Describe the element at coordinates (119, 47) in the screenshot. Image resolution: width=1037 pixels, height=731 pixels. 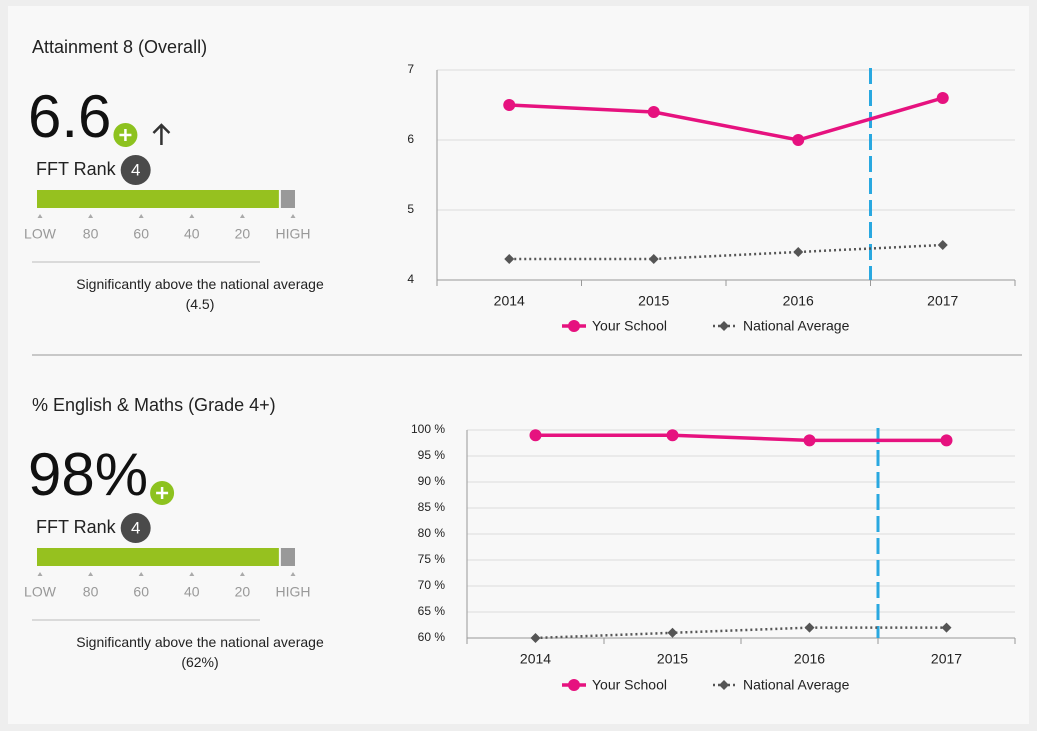
I see `panel-title: Attainment 8 (Overall)` at that location.